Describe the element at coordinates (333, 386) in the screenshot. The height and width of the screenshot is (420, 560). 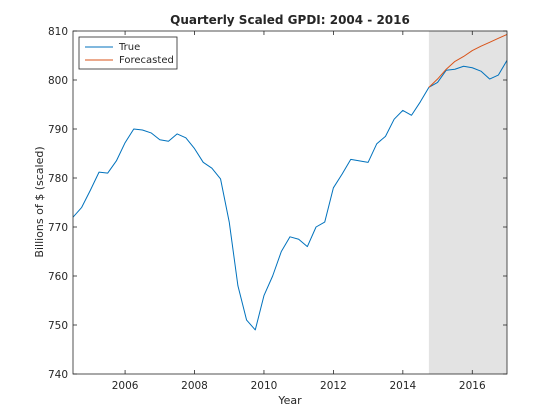
I see `x-tick-label: 2012` at that location.